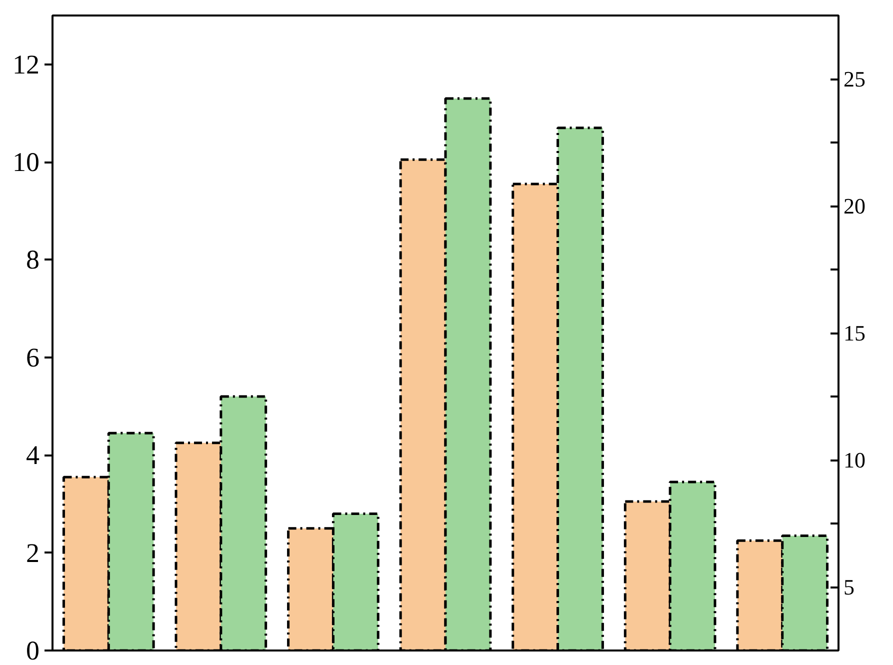 The image size is (893, 665). I want to click on y2-tick-label: 15, so click(855, 333).